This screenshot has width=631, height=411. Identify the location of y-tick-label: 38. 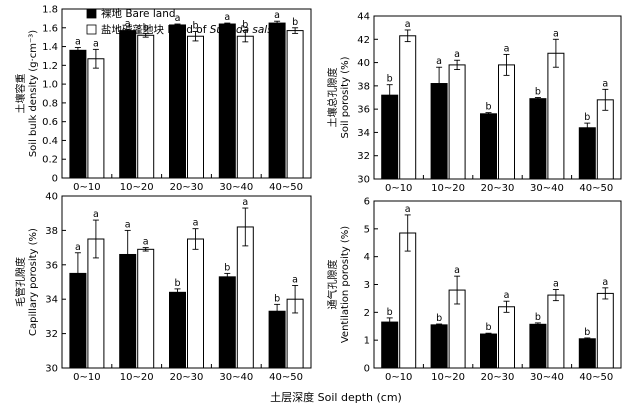
(51, 231).